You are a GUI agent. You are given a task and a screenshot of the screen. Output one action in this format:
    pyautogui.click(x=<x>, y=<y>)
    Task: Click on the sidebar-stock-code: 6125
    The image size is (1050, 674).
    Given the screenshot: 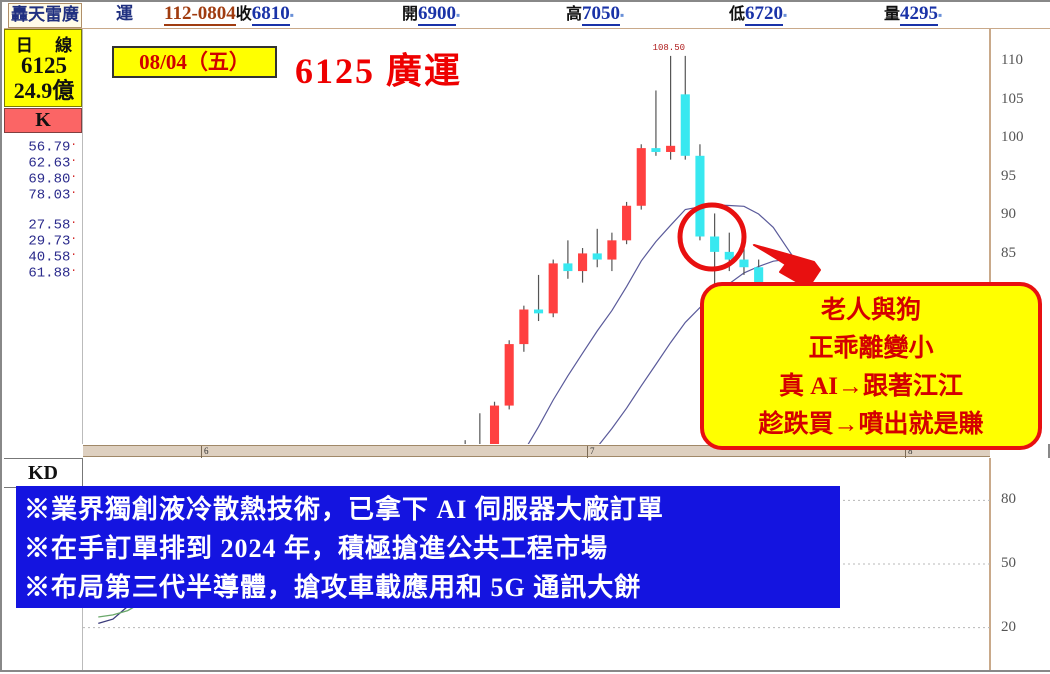 What is the action you would take?
    pyautogui.click(x=44, y=65)
    